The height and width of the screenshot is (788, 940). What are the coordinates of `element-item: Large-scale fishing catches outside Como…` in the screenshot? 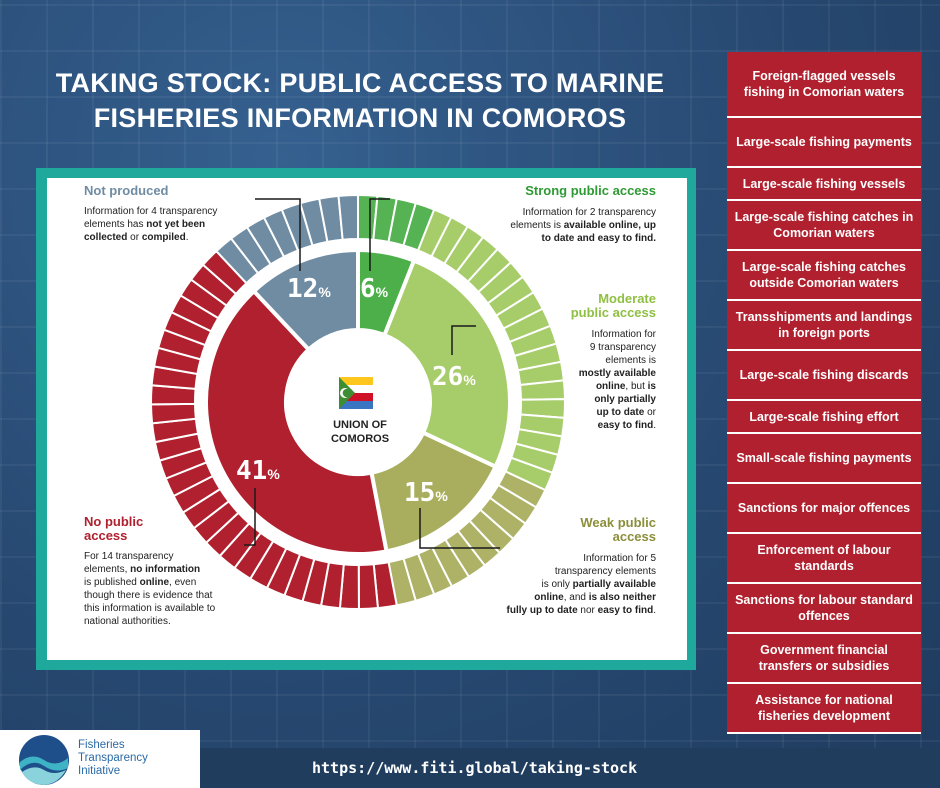 It's located at (824, 276).